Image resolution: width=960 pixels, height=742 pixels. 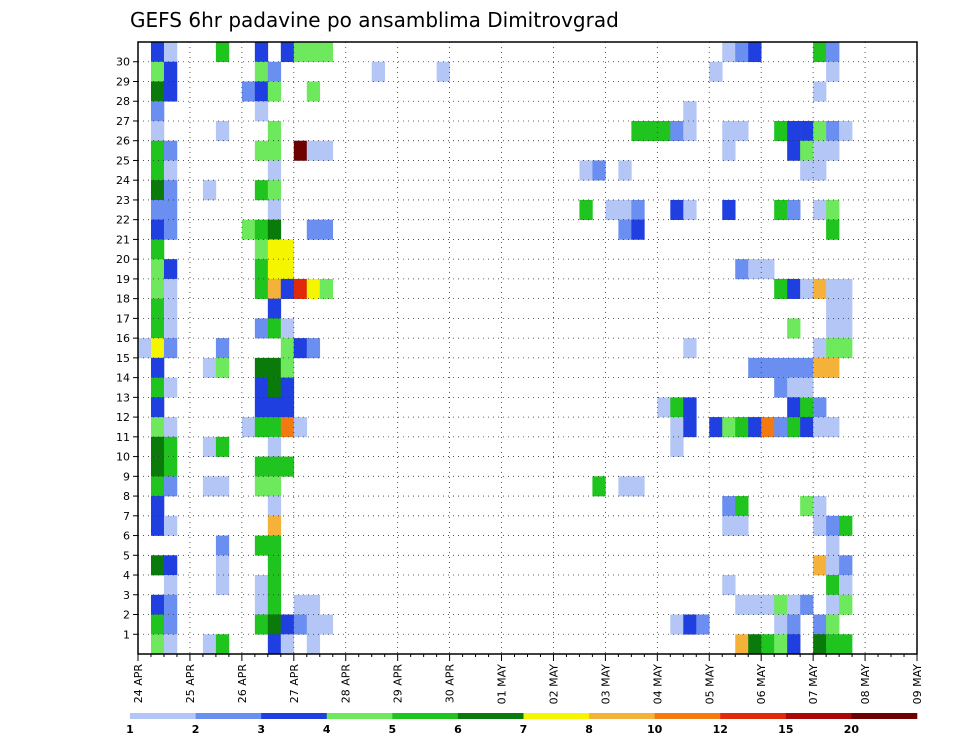 What do you see at coordinates (123, 417) in the screenshot?
I see `y-tick-label: 12` at bounding box center [123, 417].